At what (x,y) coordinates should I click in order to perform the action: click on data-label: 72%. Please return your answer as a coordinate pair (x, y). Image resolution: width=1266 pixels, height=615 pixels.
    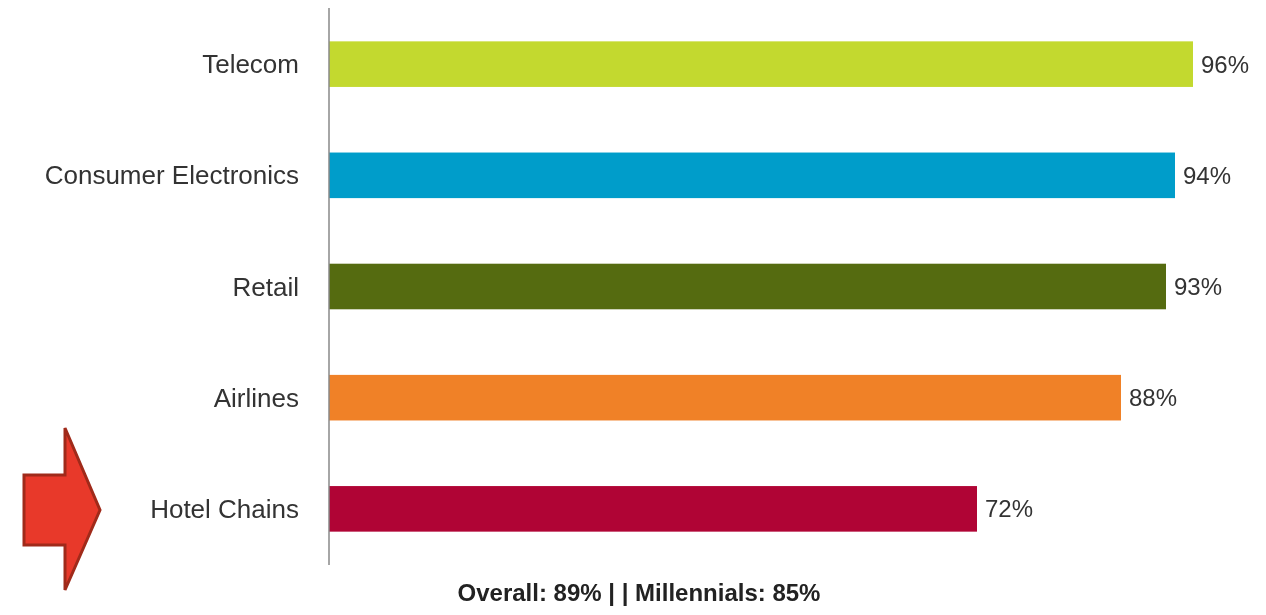
    Looking at the image, I should click on (1009, 509).